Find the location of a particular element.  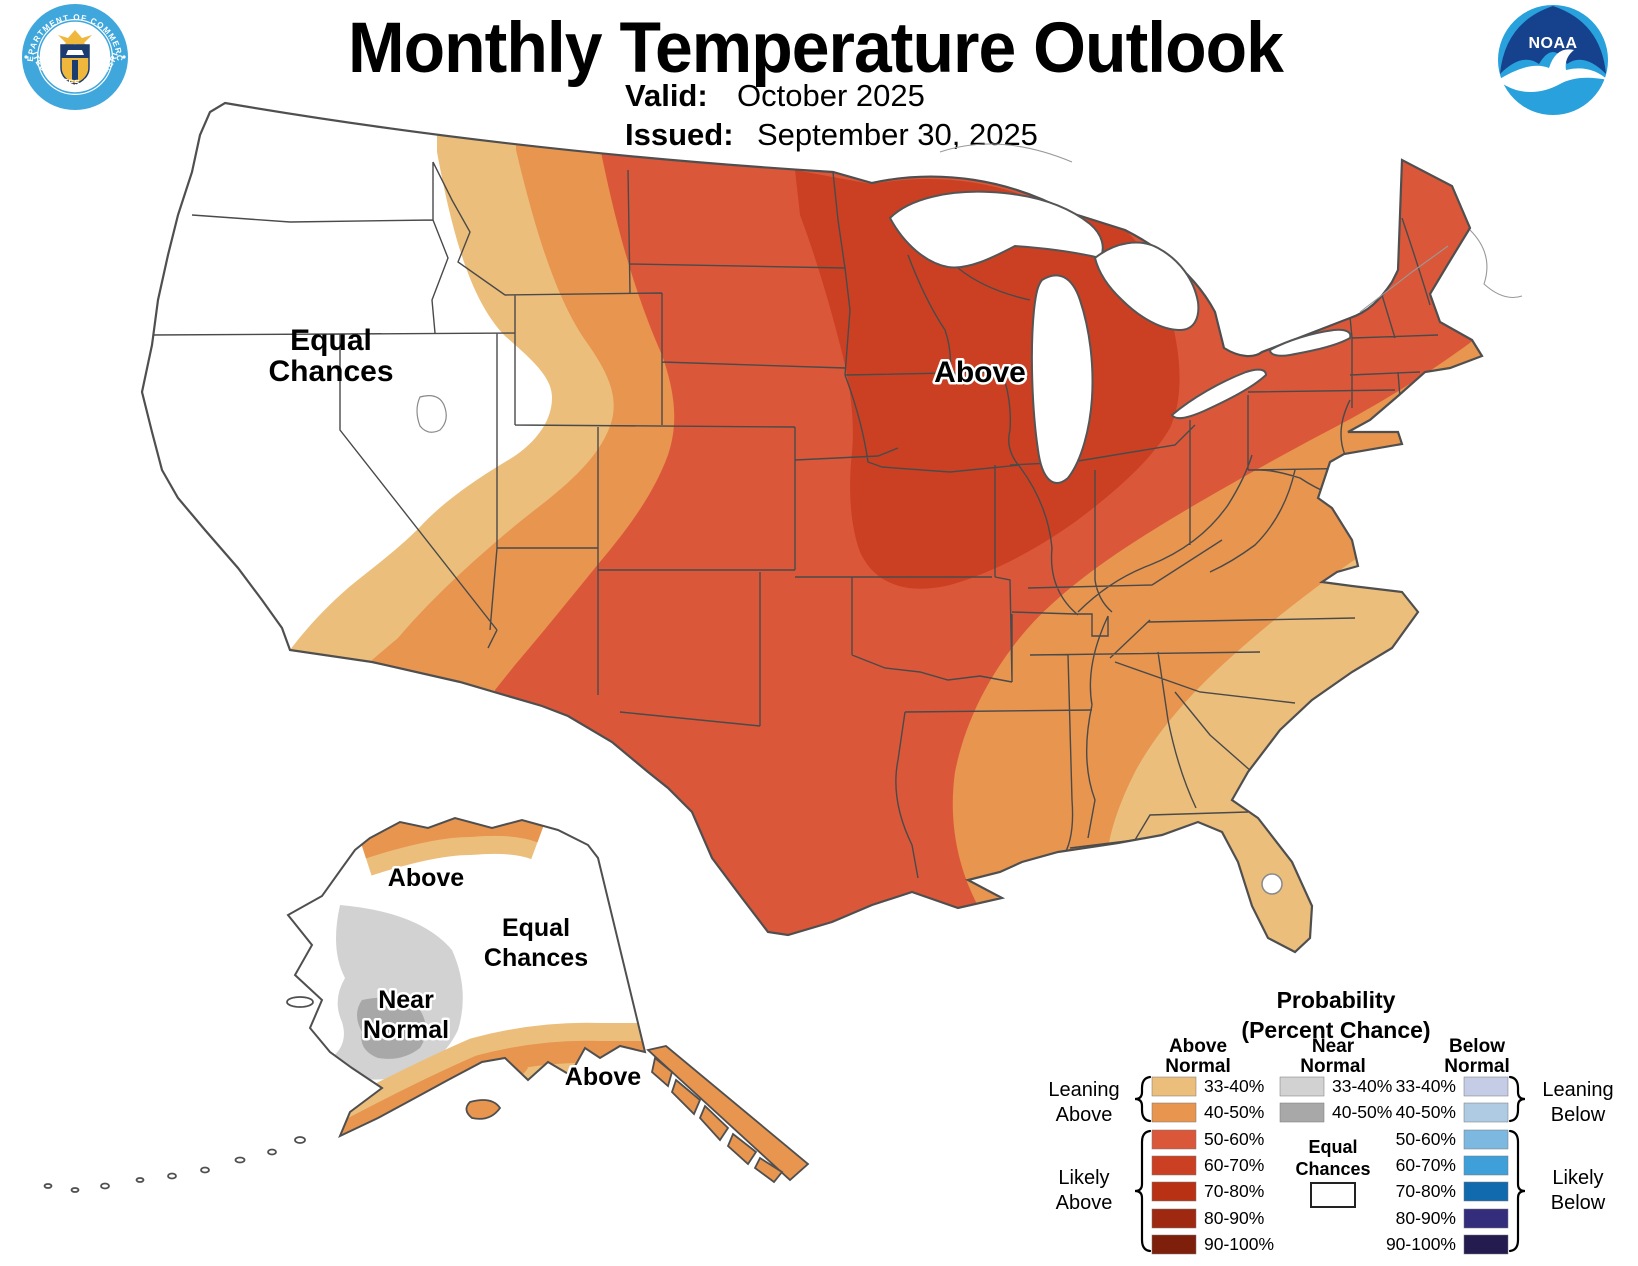

alaska-inset: Above Equal Chances Near Normal Above is located at coordinates (426, 1004).